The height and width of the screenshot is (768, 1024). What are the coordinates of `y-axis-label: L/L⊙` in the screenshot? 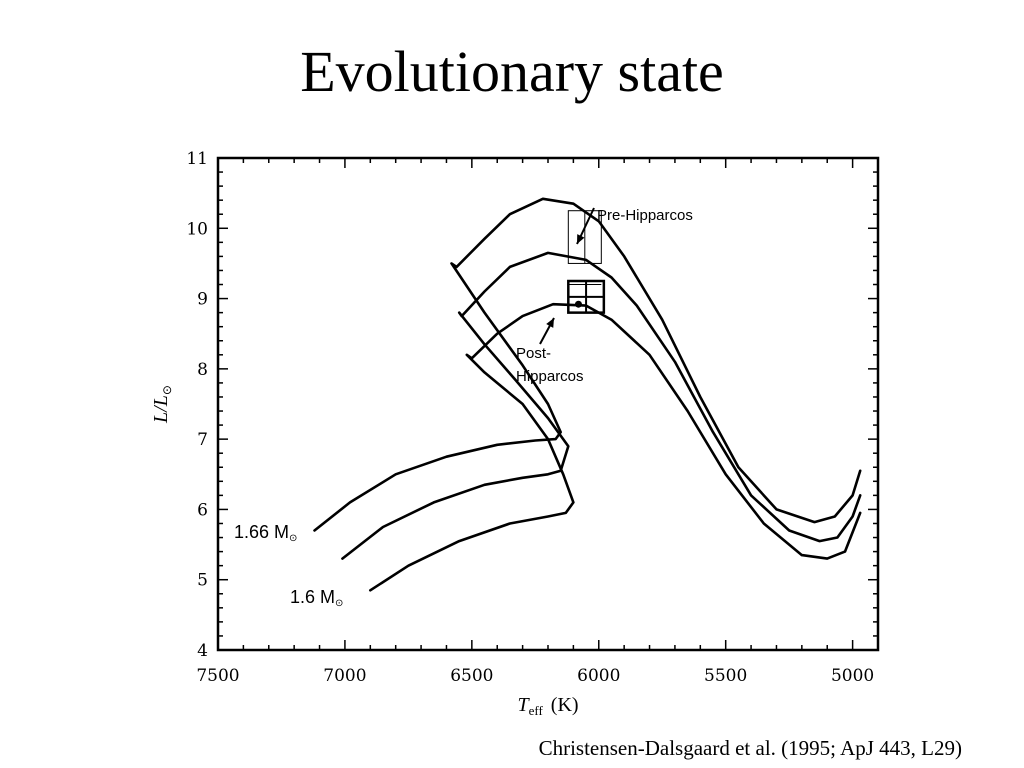 It's located at (162, 404).